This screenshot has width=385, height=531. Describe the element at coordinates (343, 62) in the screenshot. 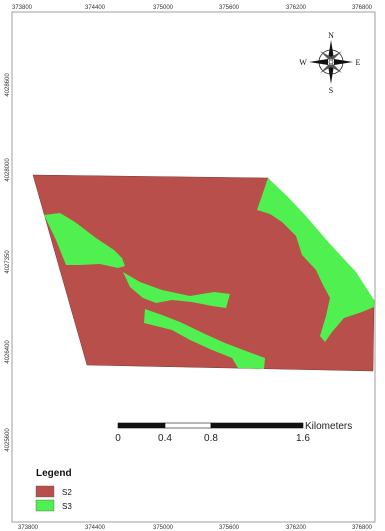

I see `compass-needle-e` at that location.